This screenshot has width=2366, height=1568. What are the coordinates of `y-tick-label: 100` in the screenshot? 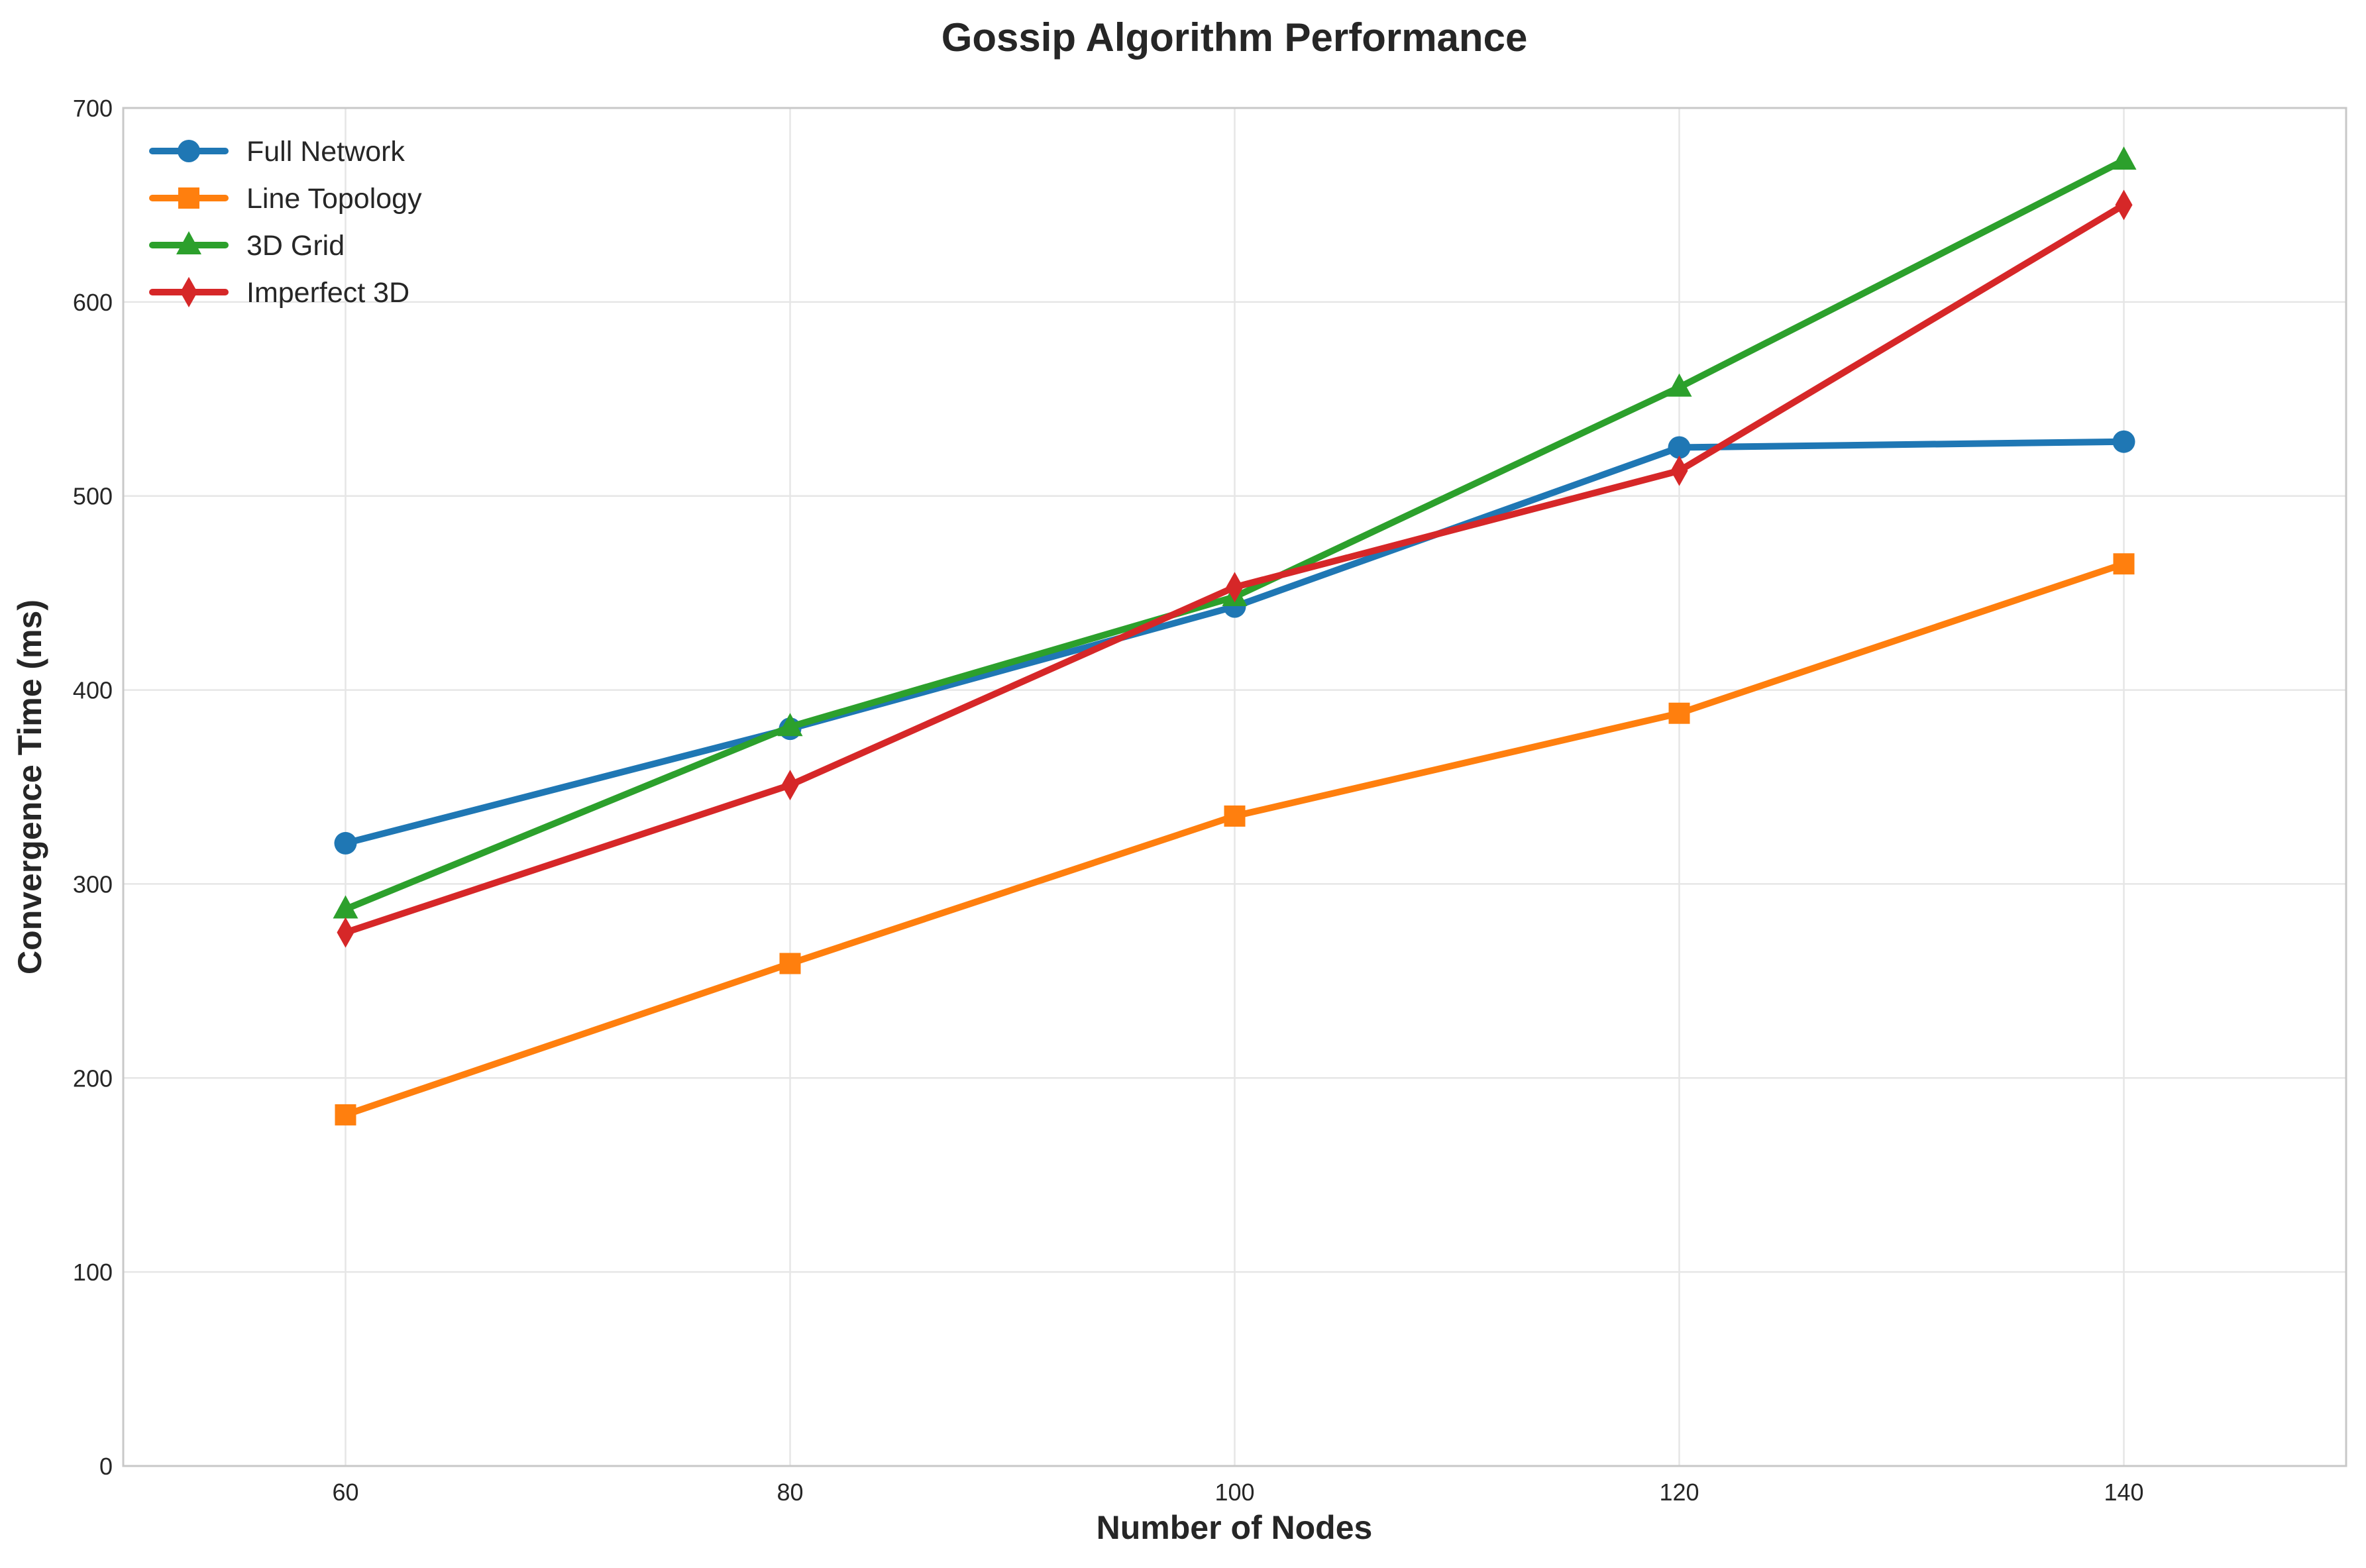 It's located at (93, 1272).